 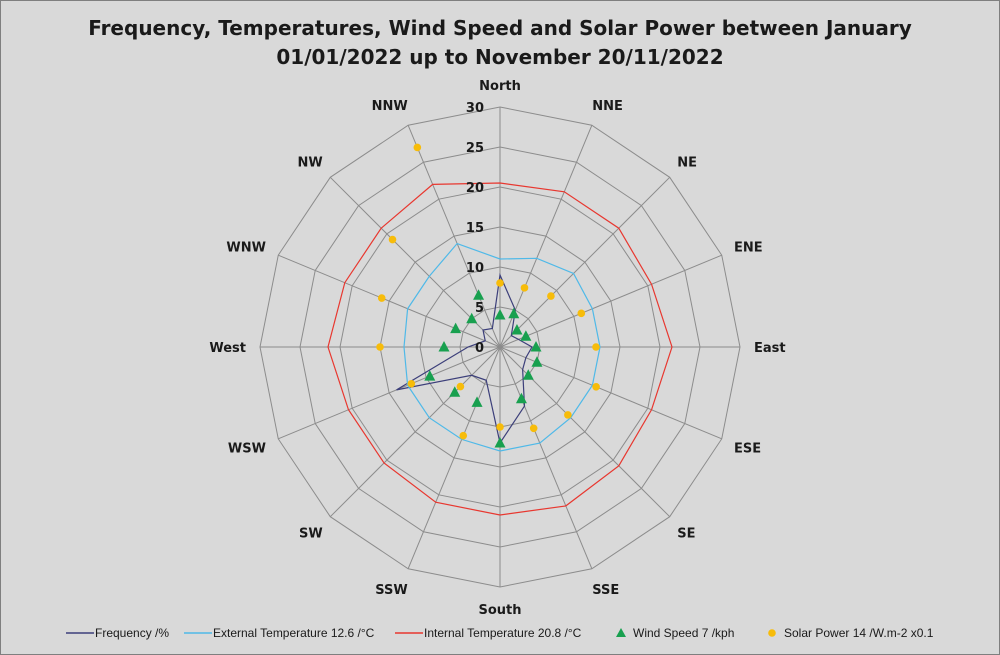 I want to click on legend-item-wind-speed-7-kph: Wind Speed 7 /kph, so click(x=675, y=633).